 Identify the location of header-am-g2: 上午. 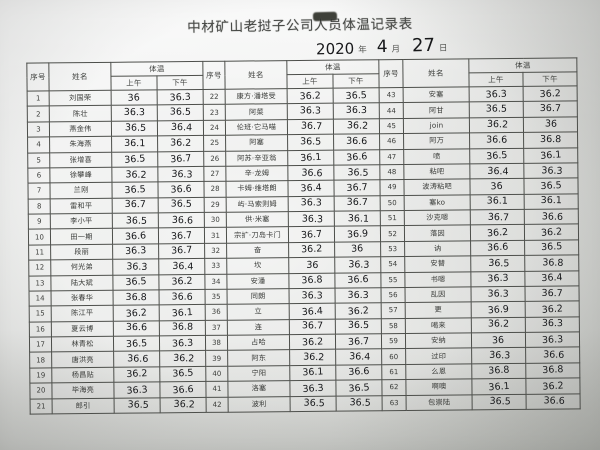
(310, 81).